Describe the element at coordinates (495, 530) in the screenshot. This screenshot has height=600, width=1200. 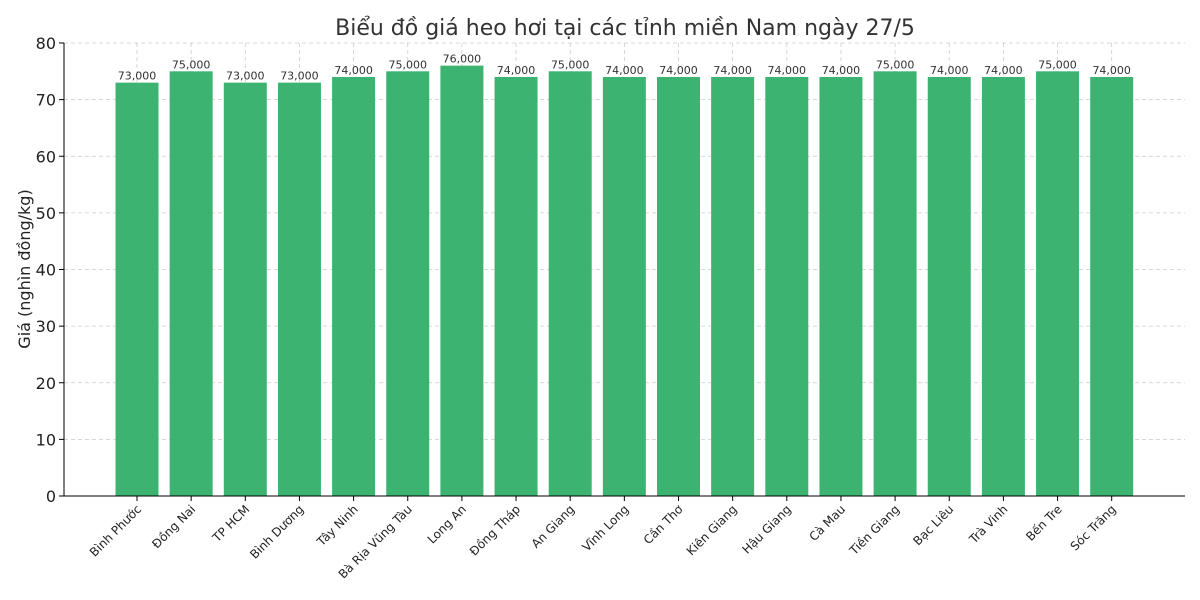
I see `x-tick-label: Đồng Tháp` at that location.